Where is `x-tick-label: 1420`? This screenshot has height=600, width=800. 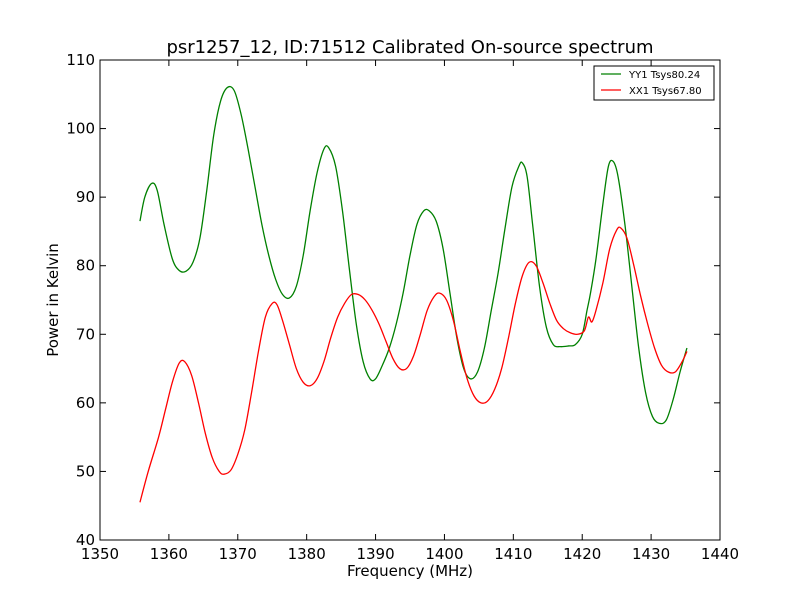 x-tick-label: 1420 is located at coordinates (582, 554).